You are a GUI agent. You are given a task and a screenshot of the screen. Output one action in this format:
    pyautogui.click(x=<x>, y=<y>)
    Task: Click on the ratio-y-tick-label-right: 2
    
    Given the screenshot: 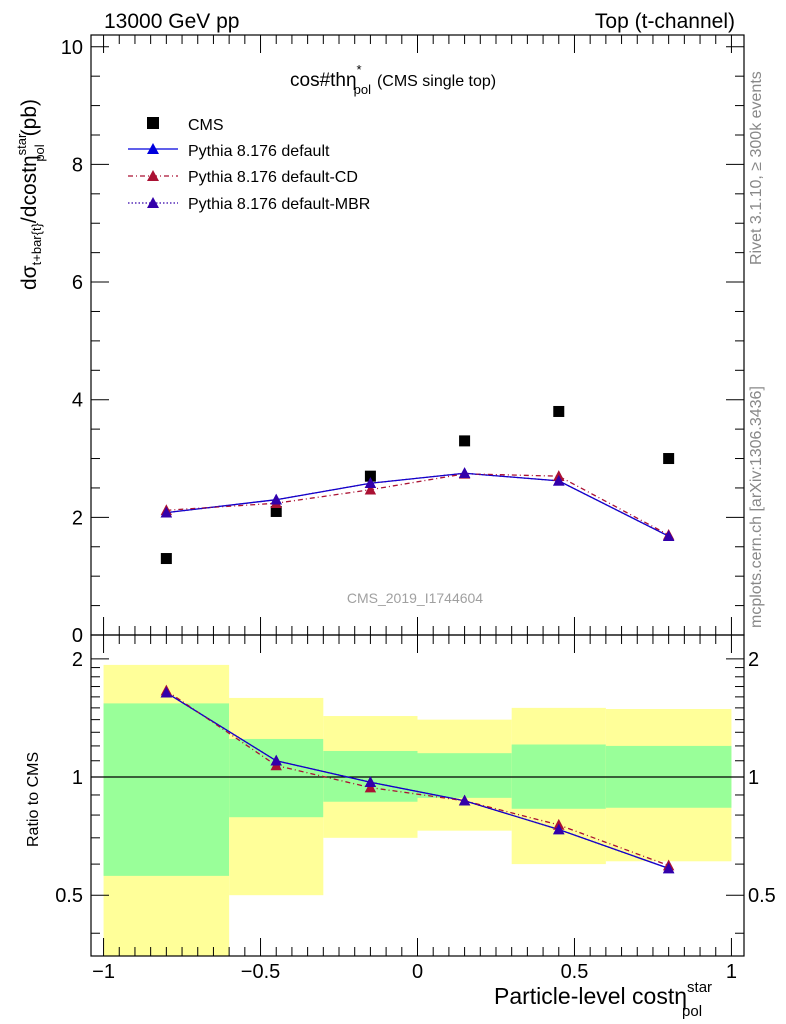 What is the action you would take?
    pyautogui.click(x=753, y=660)
    